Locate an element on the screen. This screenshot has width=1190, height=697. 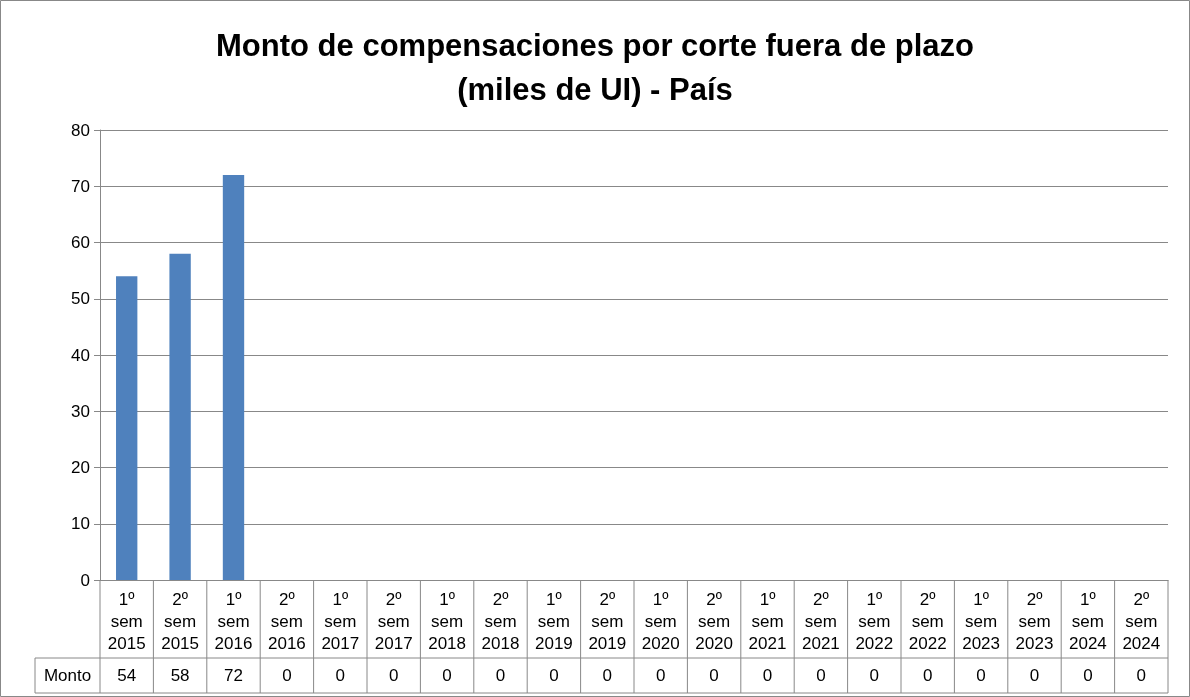
x-tick-label: 1º sem 2015 is located at coordinates (126, 621).